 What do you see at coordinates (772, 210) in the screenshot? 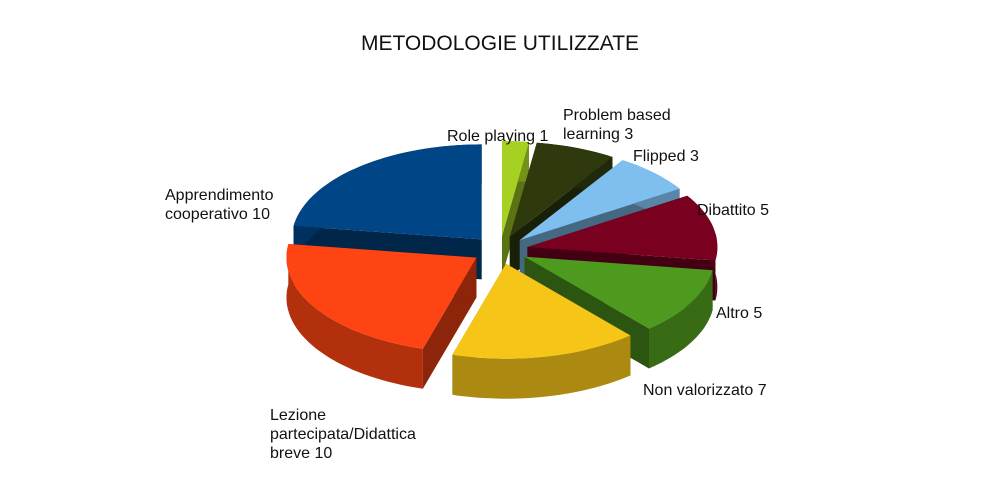
I see `data-label: Dibattito 5` at bounding box center [772, 210].